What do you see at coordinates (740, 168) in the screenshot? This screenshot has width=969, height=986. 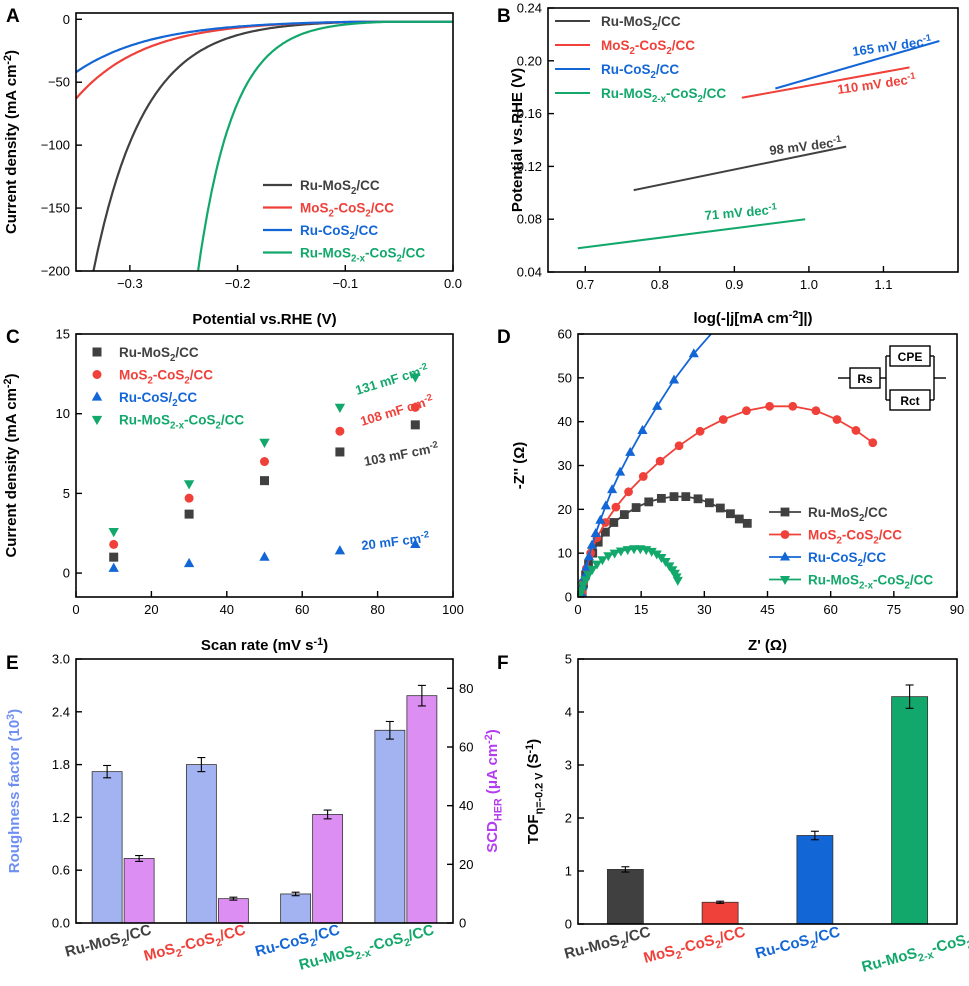 I see `tafel-line-ru-mos2-cc` at bounding box center [740, 168].